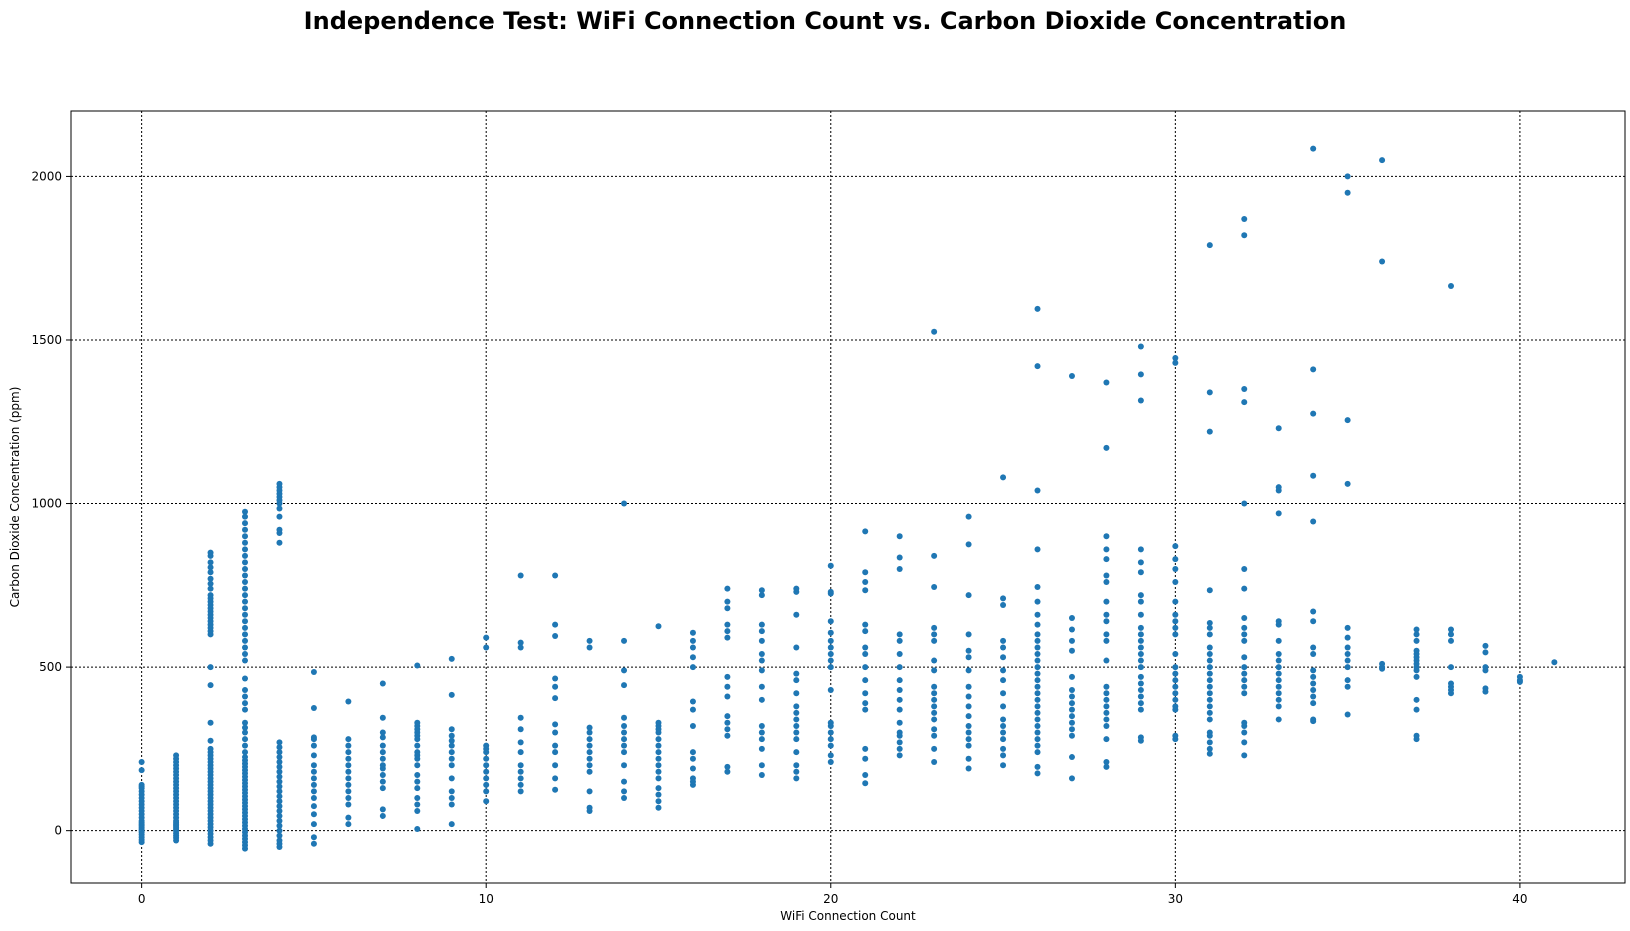 The width and height of the screenshot is (1630, 931). What do you see at coordinates (142, 899) in the screenshot?
I see `x-tick-label: 0` at bounding box center [142, 899].